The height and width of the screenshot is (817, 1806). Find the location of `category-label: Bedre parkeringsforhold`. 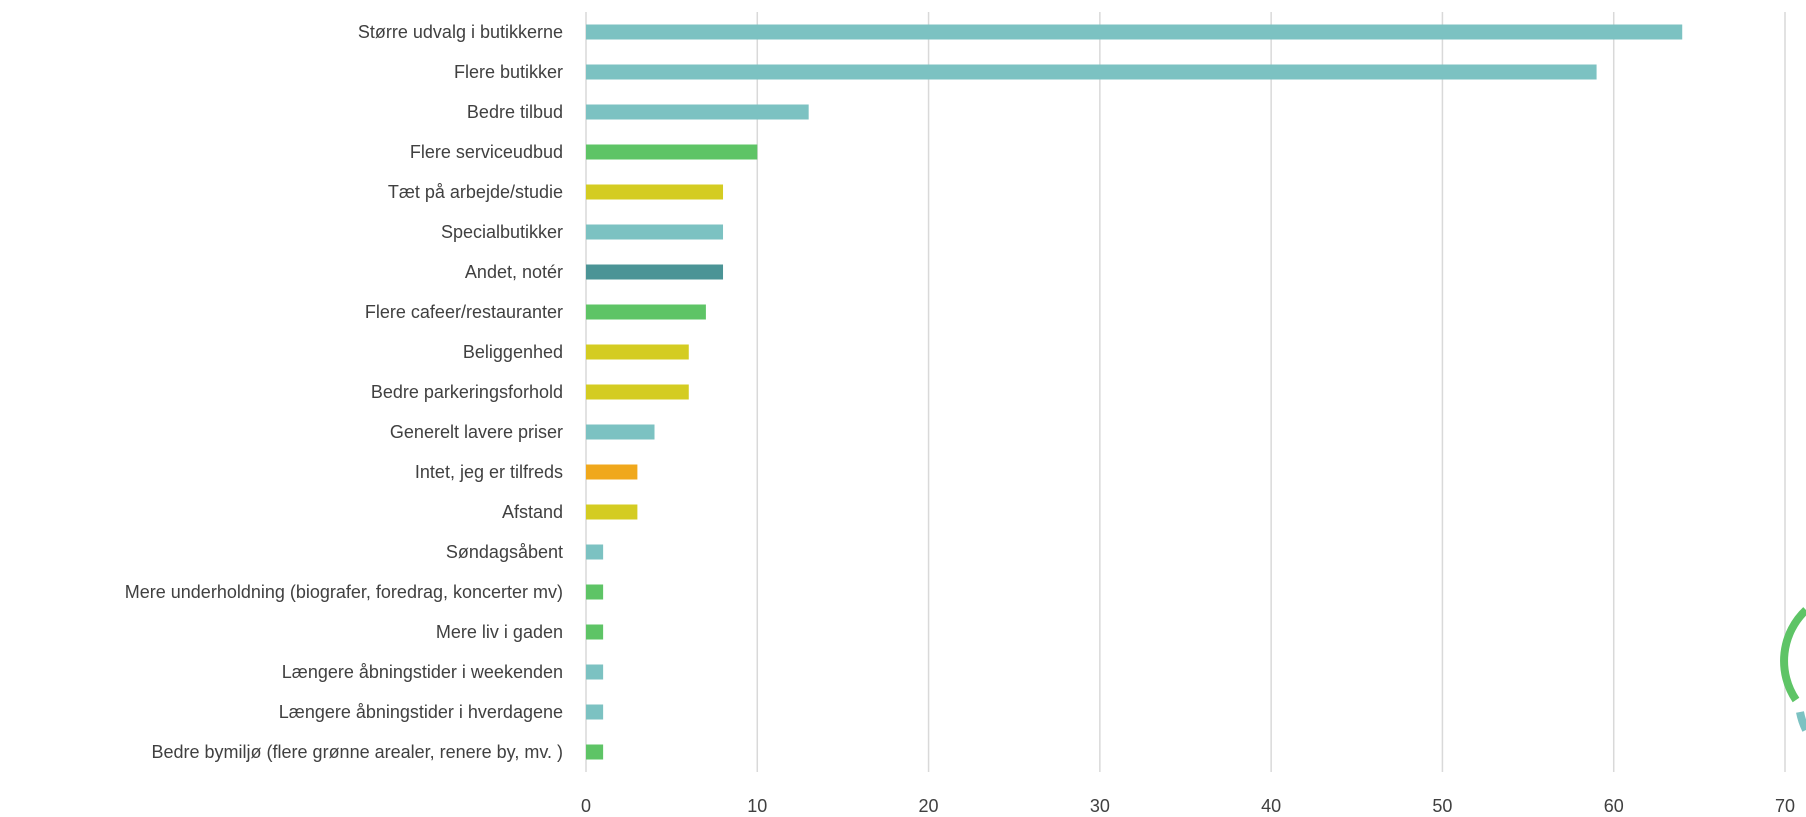

category-label: Bedre parkeringsforhold is located at coordinates (467, 392).